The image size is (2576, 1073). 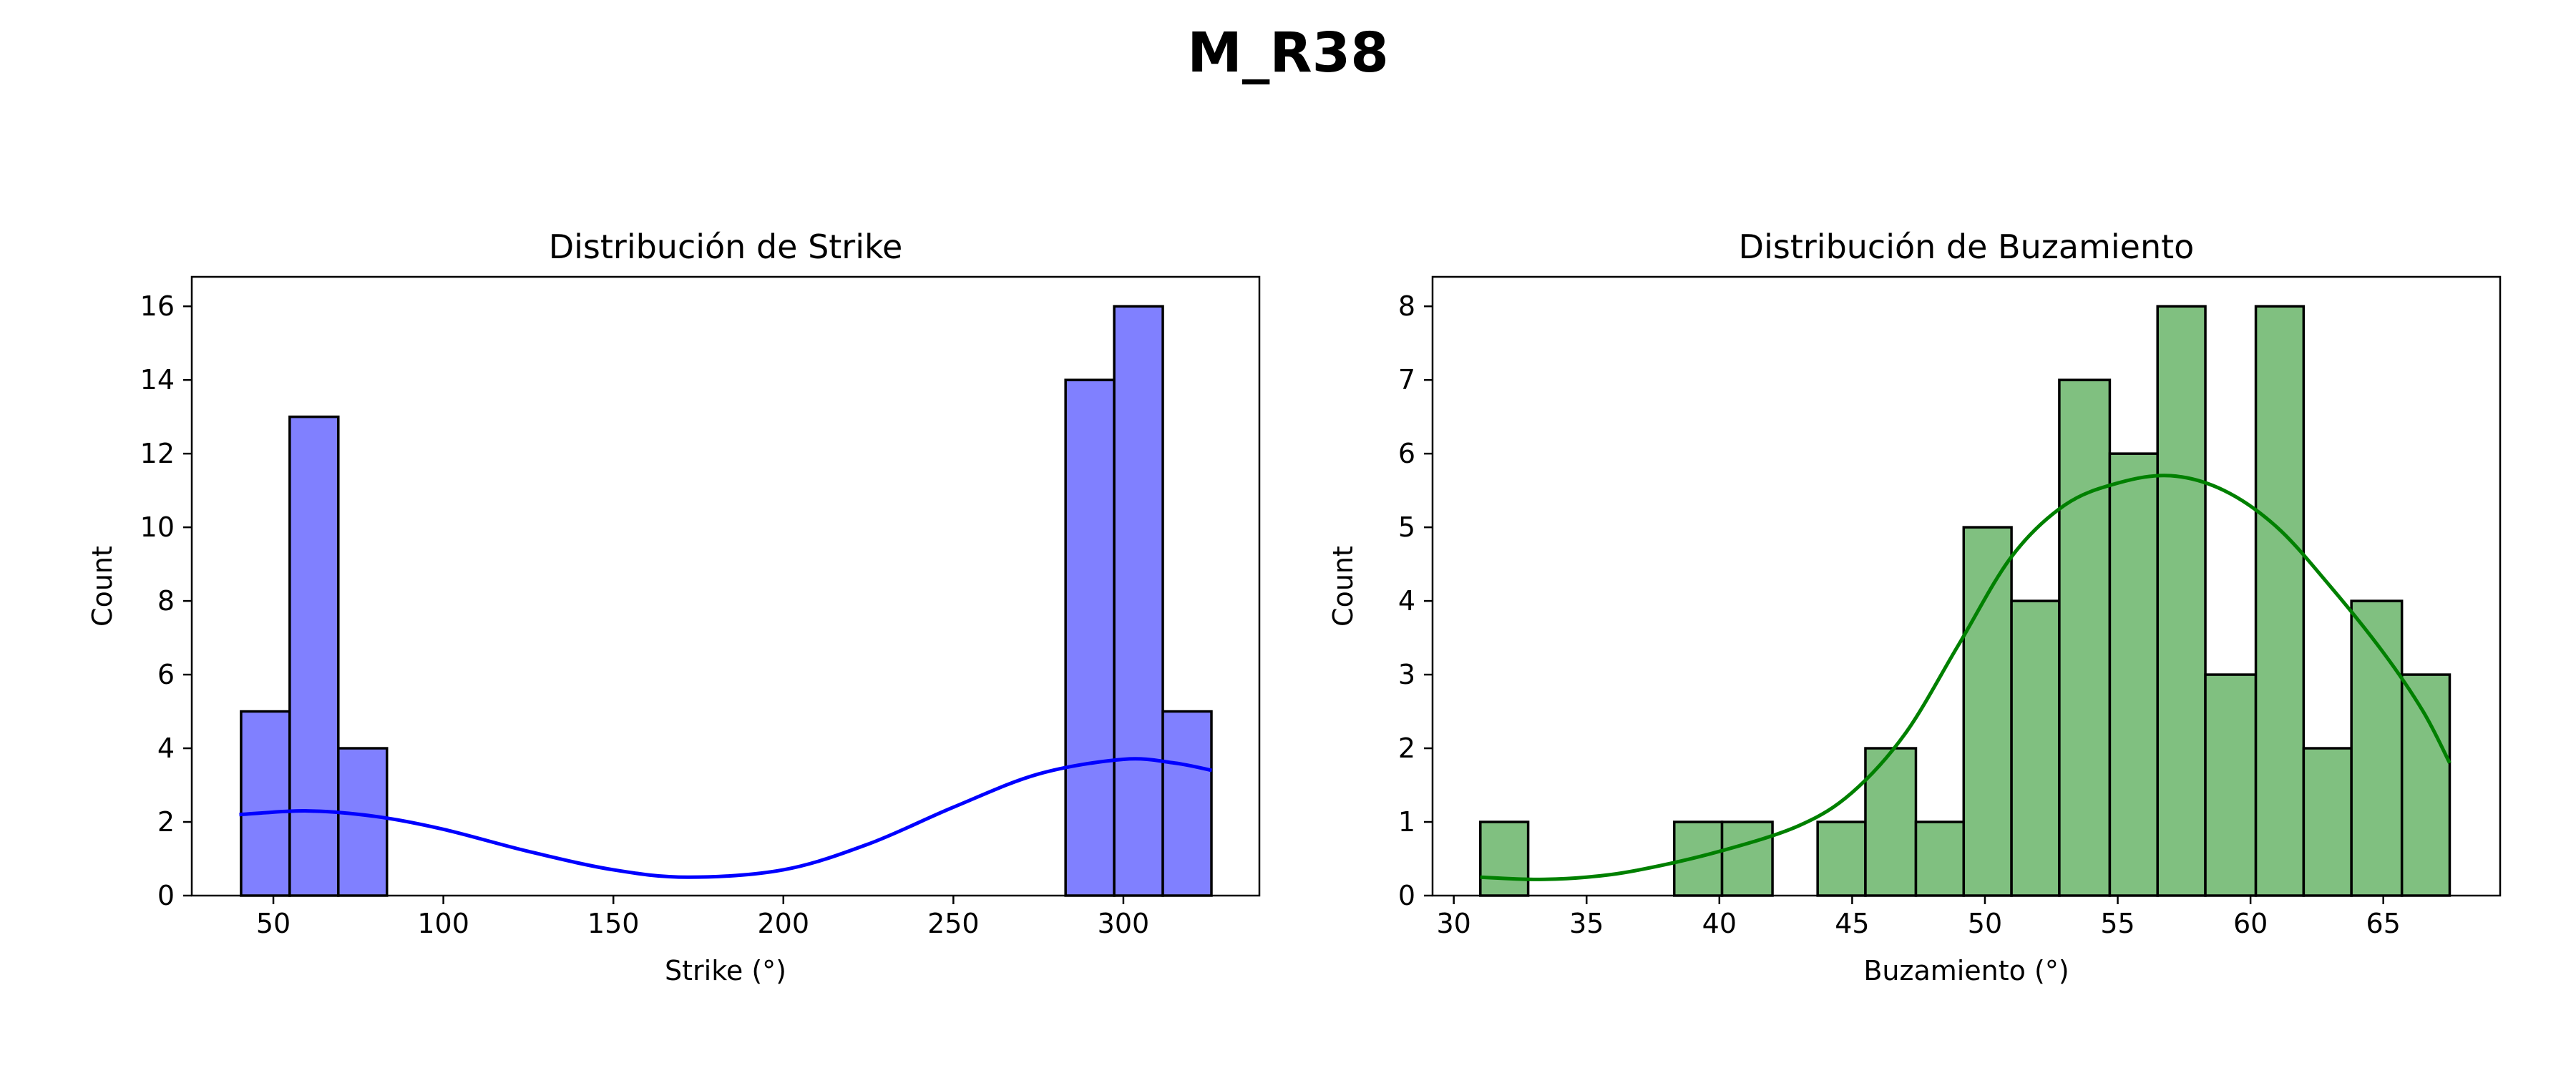 What do you see at coordinates (1966, 970) in the screenshot?
I see `buzamiento-x-axis-label: Buzamiento (°)` at bounding box center [1966, 970].